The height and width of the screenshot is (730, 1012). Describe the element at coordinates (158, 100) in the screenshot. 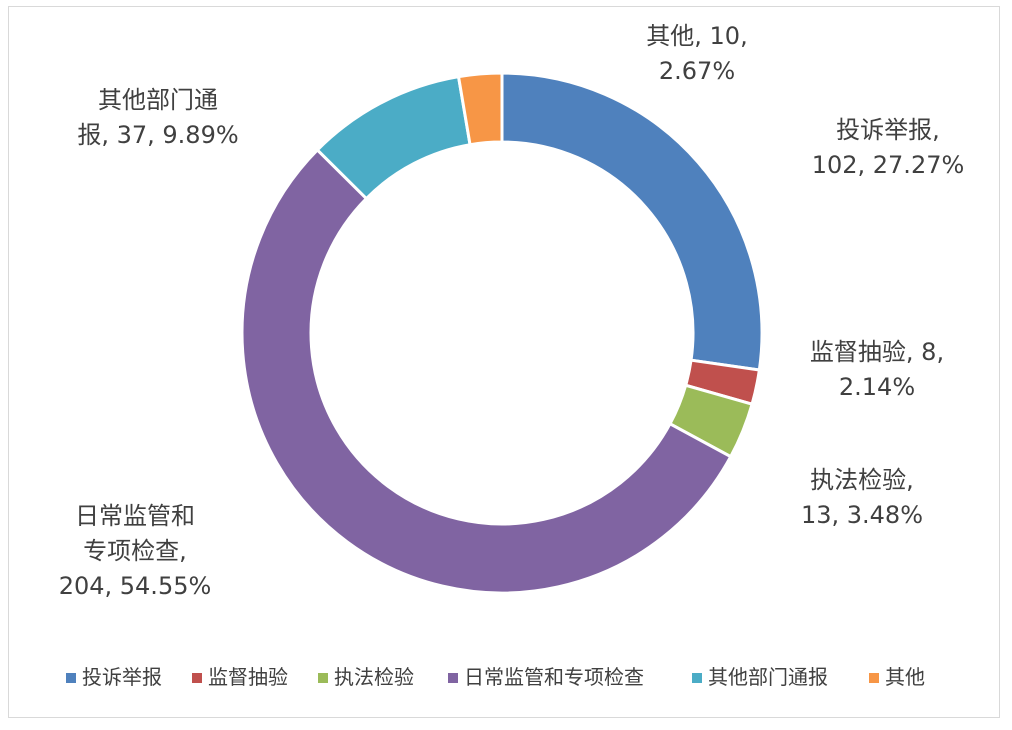

I see `data-label-4-line-0: 其他部门通` at that location.